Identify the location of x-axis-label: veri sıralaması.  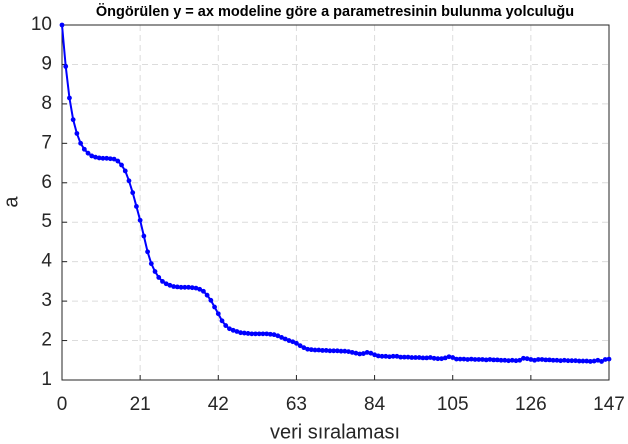
(335, 432).